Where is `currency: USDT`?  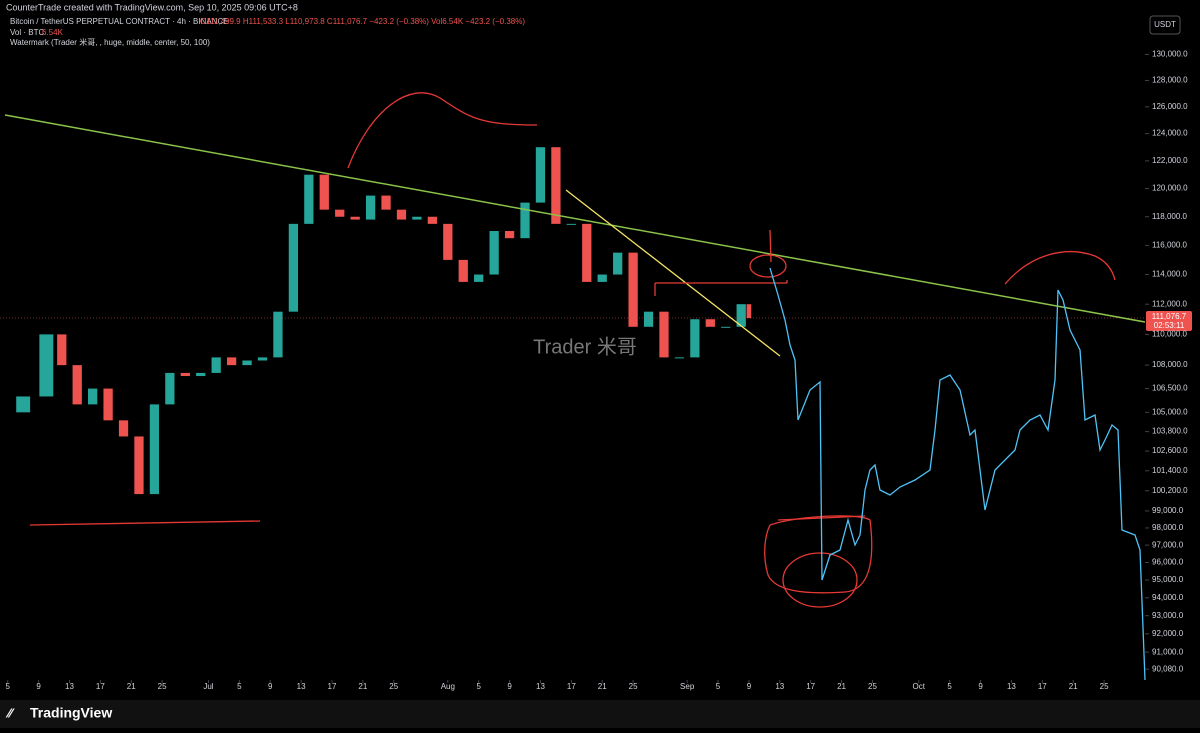
currency: USDT is located at coordinates (1165, 24).